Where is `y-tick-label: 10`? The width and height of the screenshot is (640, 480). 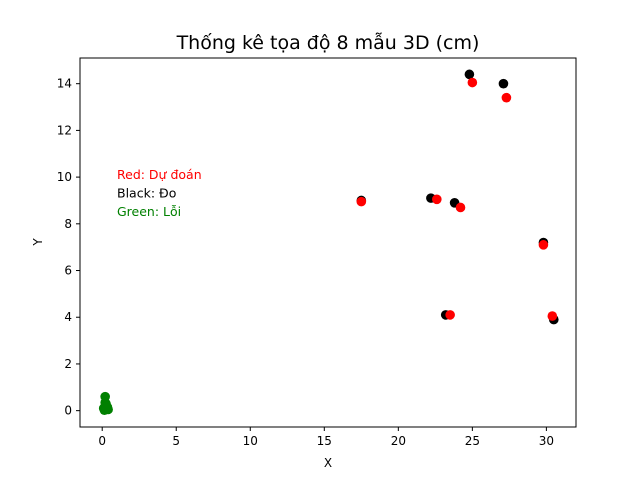
y-tick-label: 10 is located at coordinates (64, 177).